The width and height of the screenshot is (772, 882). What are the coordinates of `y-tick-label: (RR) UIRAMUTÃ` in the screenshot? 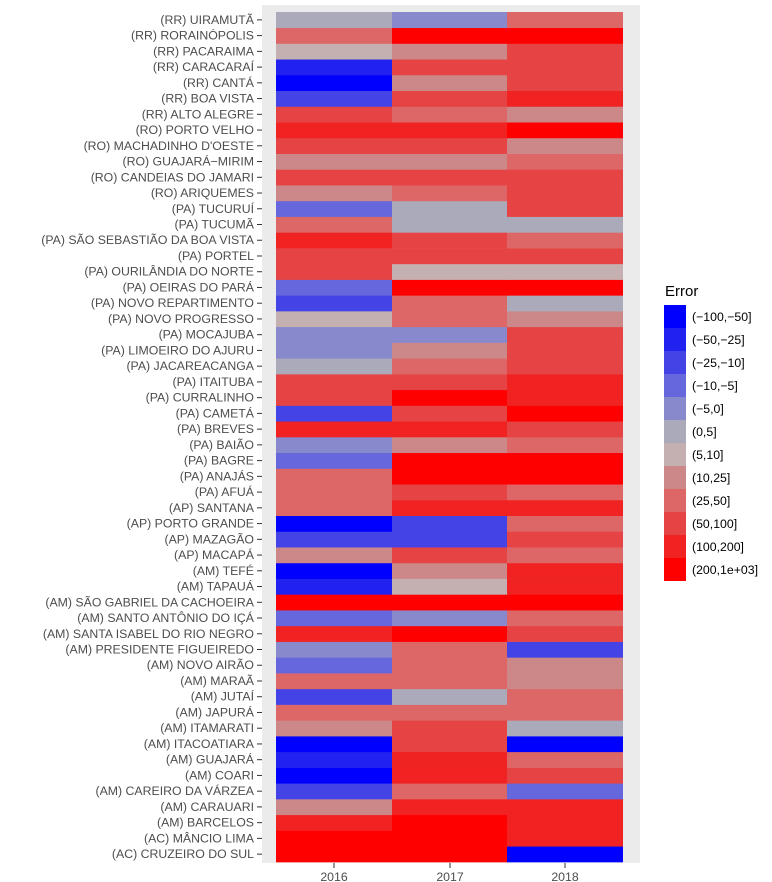 It's located at (207, 20).